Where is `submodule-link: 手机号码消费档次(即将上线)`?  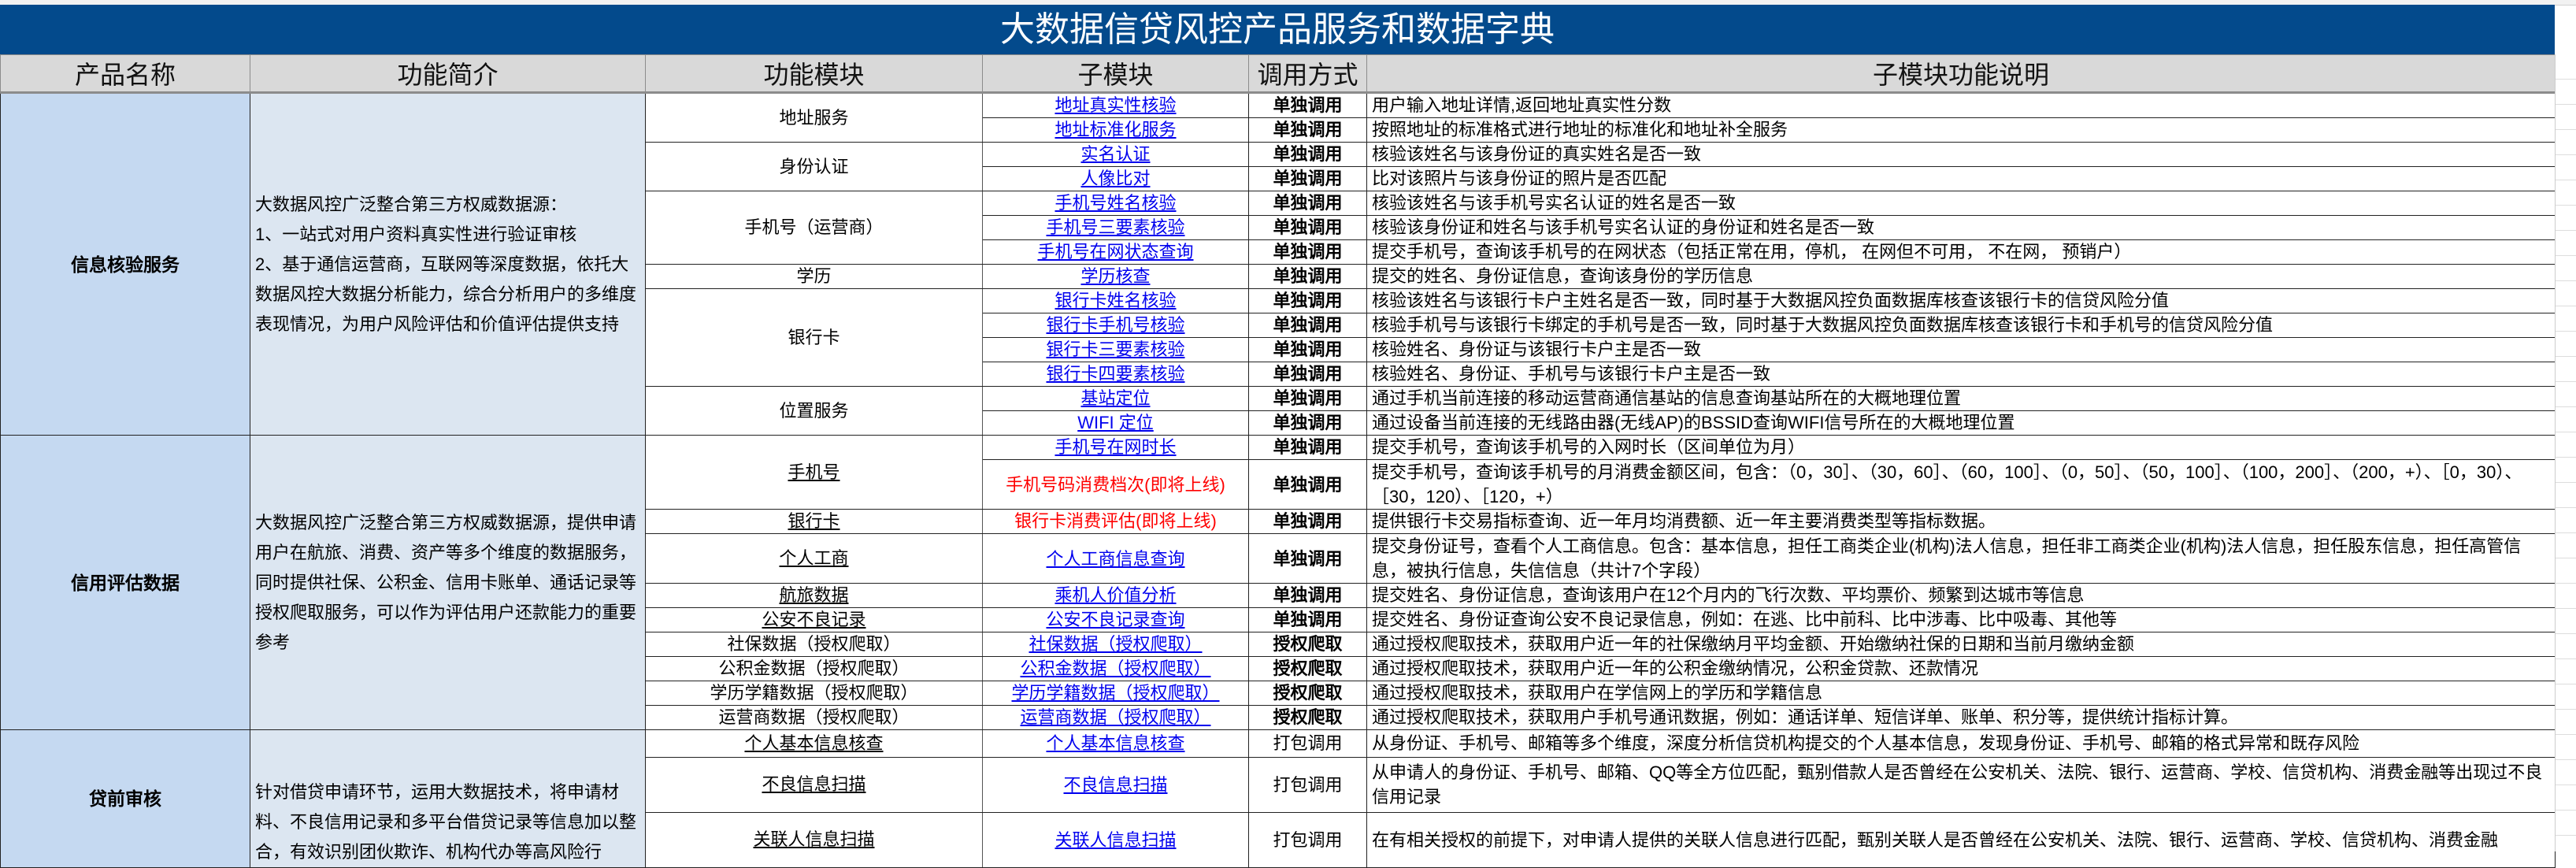 submodule-link: 手机号码消费档次(即将上线) is located at coordinates (1115, 485).